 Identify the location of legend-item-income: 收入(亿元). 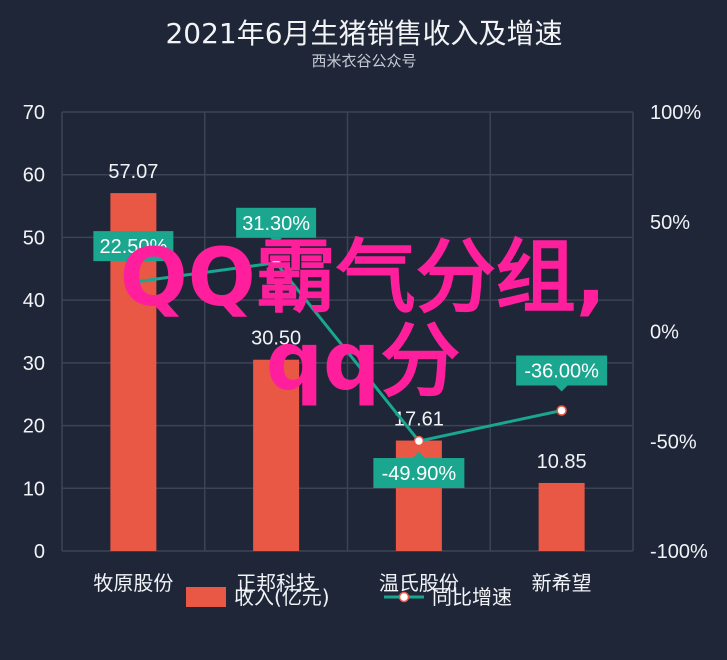
(258, 597).